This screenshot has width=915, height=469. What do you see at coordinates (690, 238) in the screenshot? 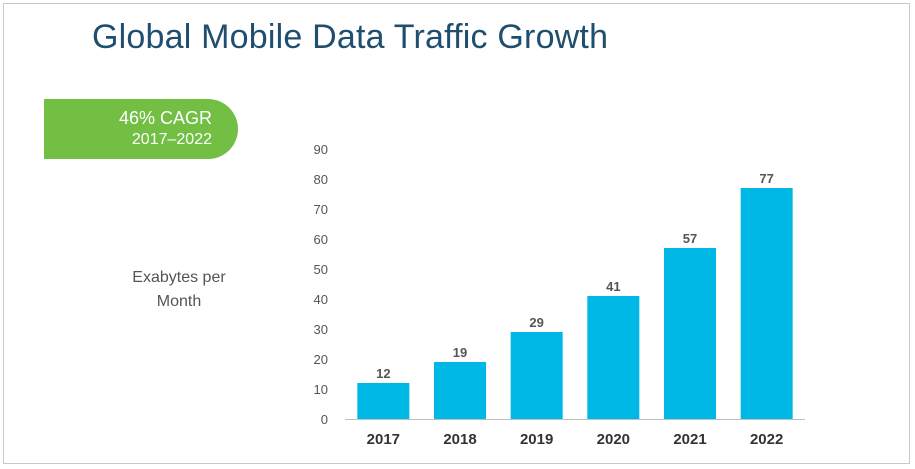
I see `data-label-2021: 57` at bounding box center [690, 238].